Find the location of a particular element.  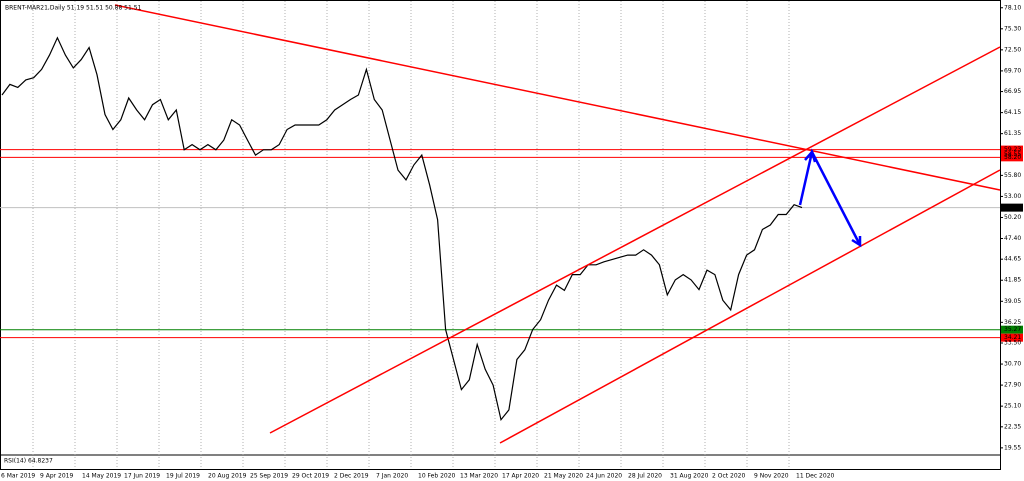

y-tick-label: 53.00 is located at coordinates (1012, 196).